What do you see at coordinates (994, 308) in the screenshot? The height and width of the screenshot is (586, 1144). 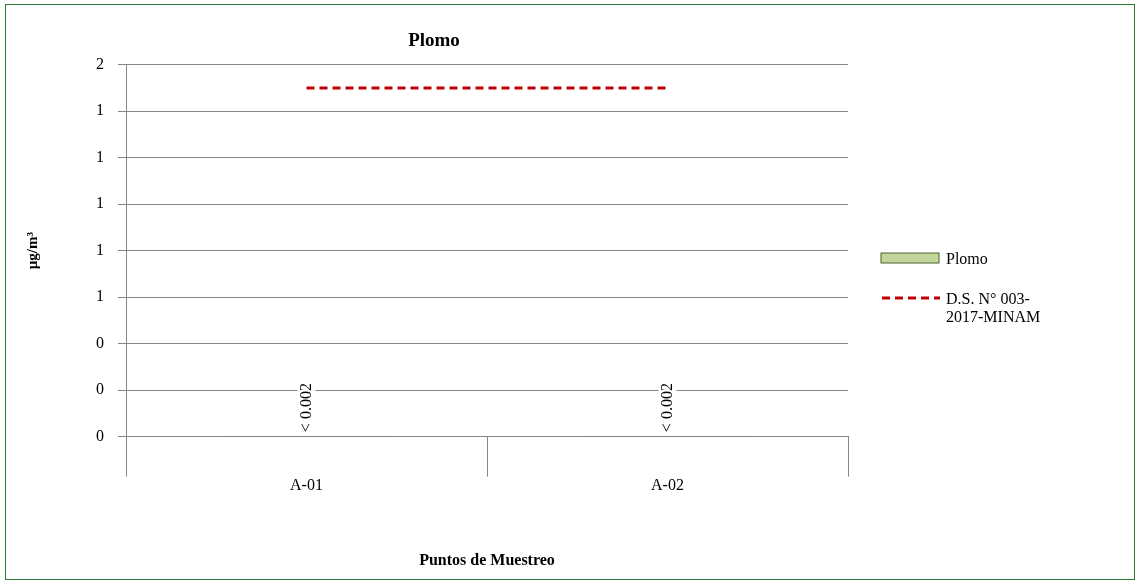 I see `legend-label: D.S. N° 003-2017-MINAM` at bounding box center [994, 308].